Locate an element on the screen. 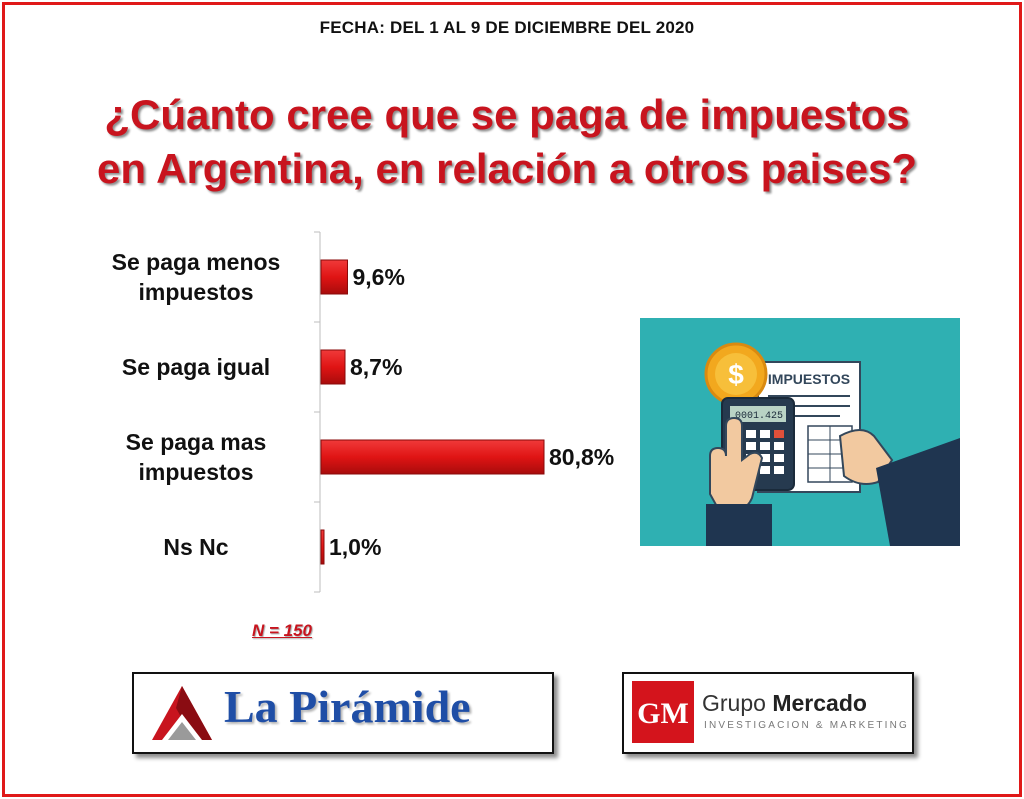 Image resolution: width=1024 pixels, height=799 pixels. mercado-word: Mercado is located at coordinates (819, 703).